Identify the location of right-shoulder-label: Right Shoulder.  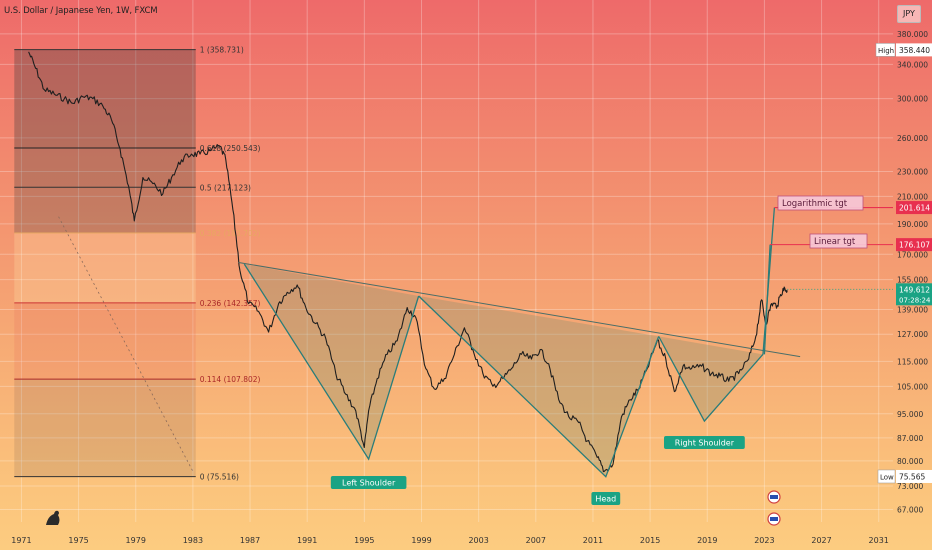
(705, 443).